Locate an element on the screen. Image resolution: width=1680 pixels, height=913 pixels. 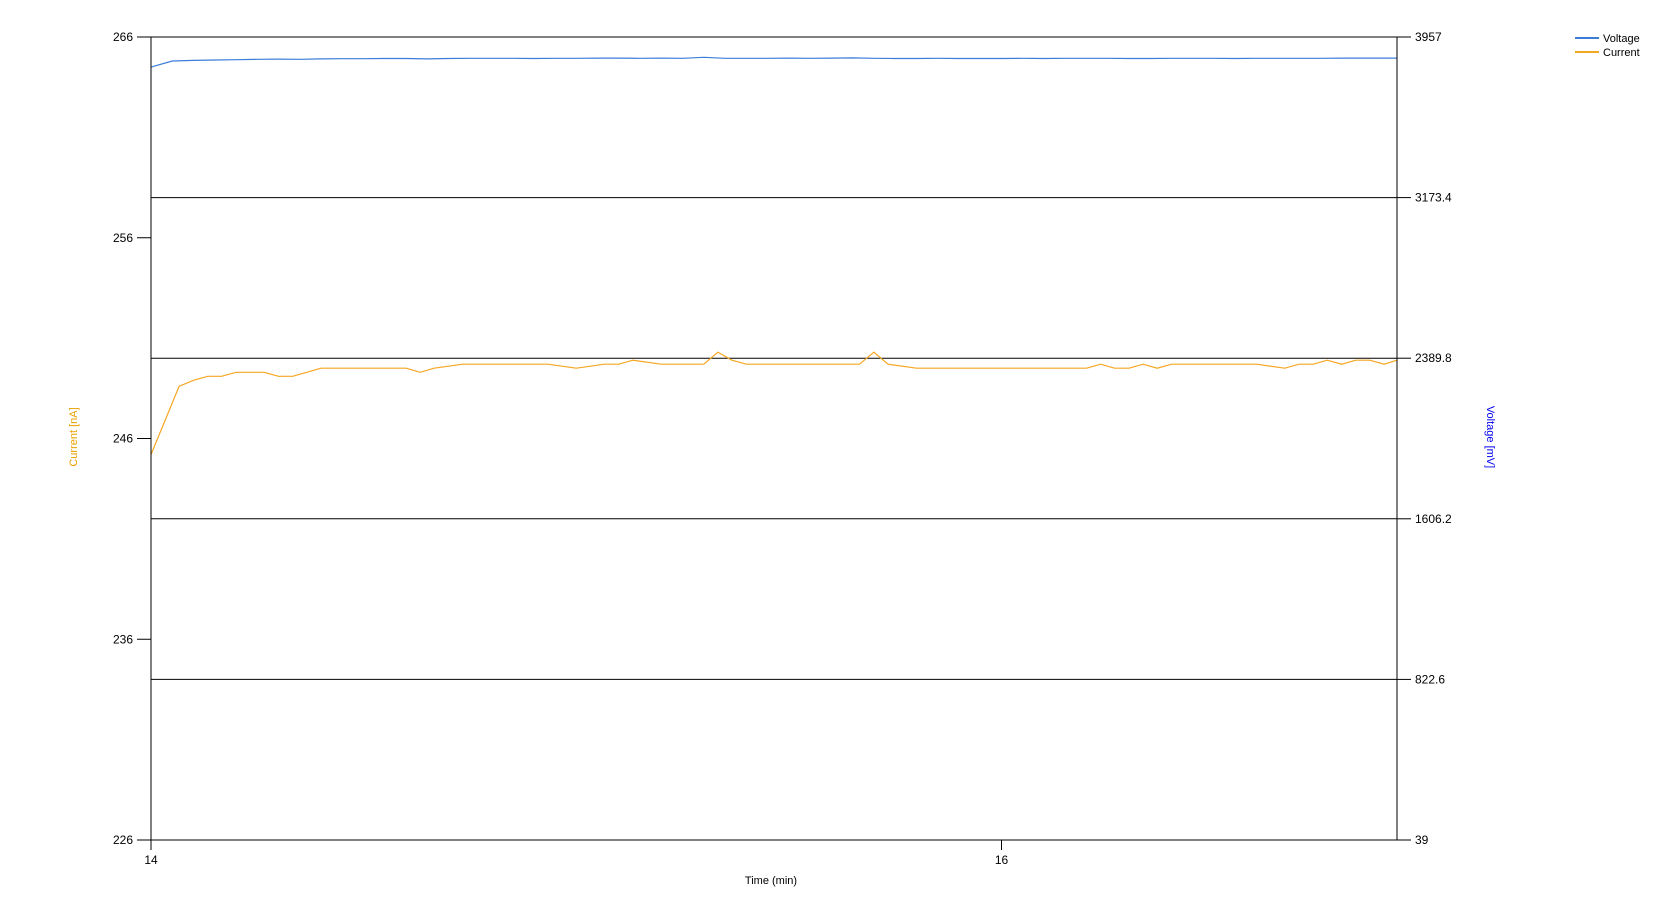
x-tick-label: 16 is located at coordinates (1002, 860).